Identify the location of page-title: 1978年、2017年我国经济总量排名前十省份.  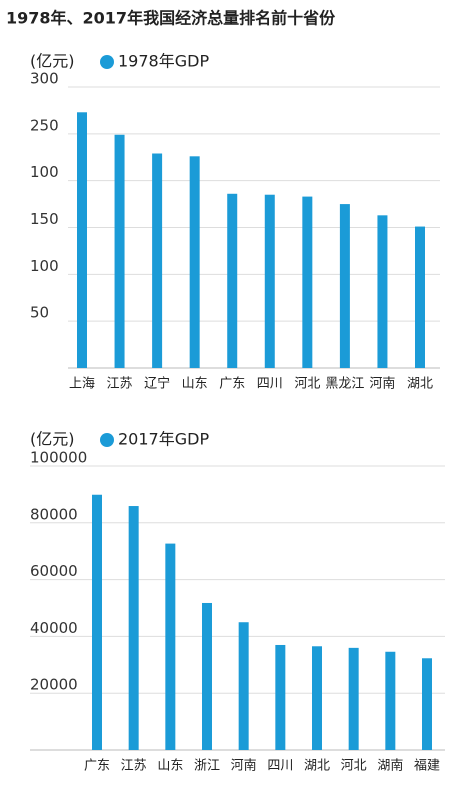
(171, 18).